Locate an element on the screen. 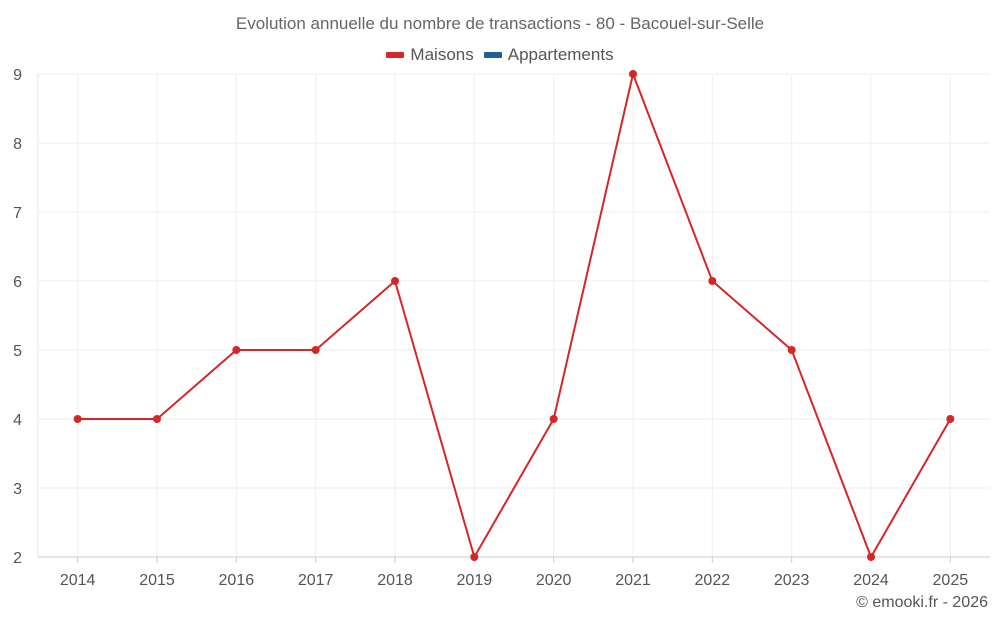  credit-text: © emooki.fr - 2026 is located at coordinates (922, 602).